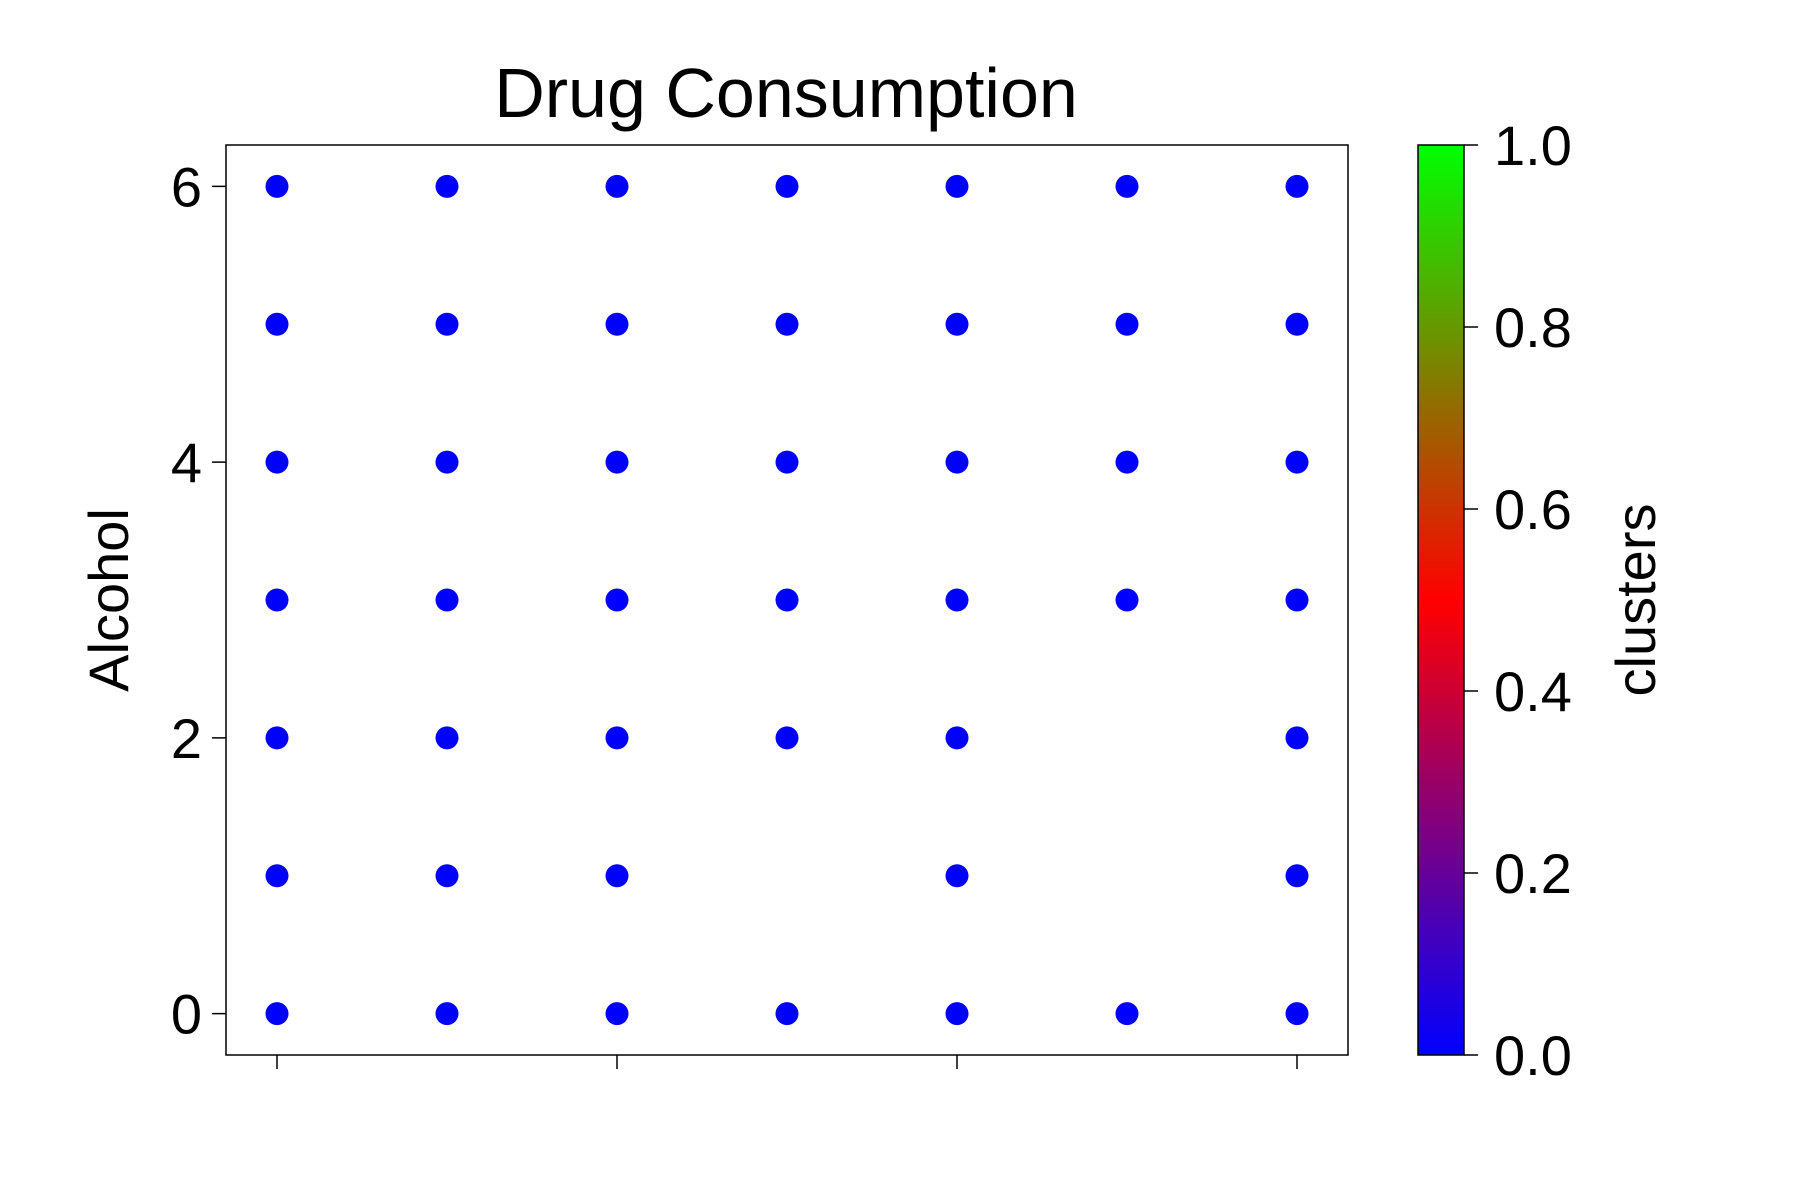 Image resolution: width=1800 pixels, height=1200 pixels. I want to click on chart-title: Drug Consumption, so click(786, 93).